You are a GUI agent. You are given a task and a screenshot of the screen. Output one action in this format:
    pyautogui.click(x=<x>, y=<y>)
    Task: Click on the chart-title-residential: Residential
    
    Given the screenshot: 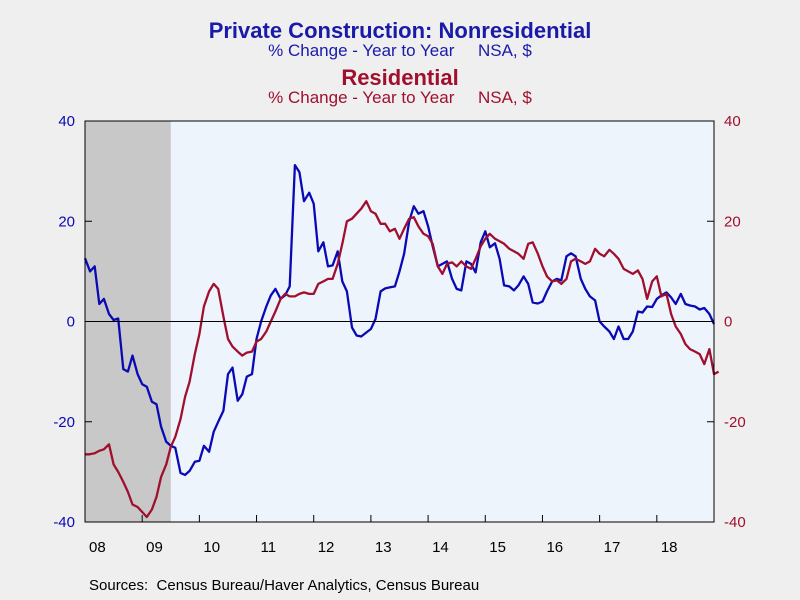 What is the action you would take?
    pyautogui.click(x=400, y=77)
    